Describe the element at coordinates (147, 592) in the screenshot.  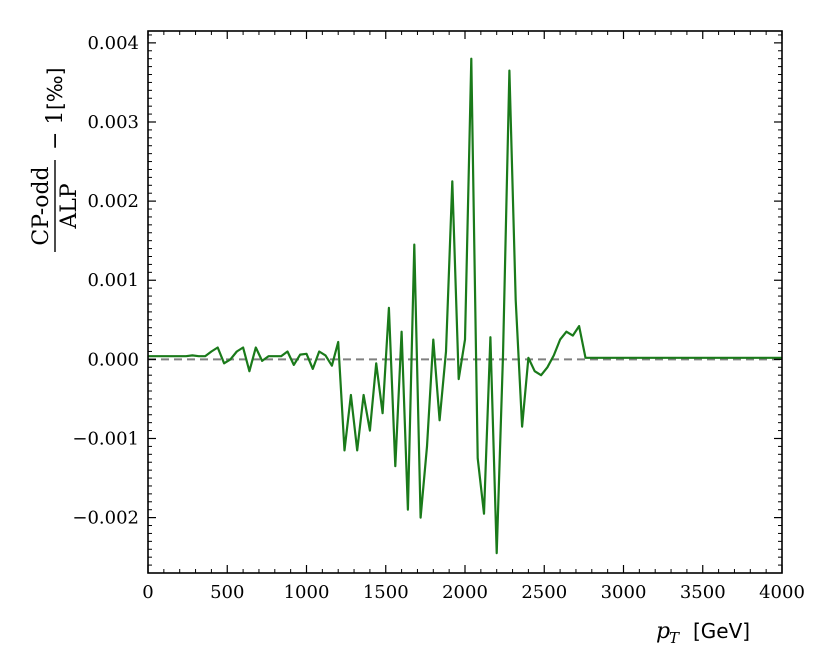
I see `x-tick-label: 0` at that location.